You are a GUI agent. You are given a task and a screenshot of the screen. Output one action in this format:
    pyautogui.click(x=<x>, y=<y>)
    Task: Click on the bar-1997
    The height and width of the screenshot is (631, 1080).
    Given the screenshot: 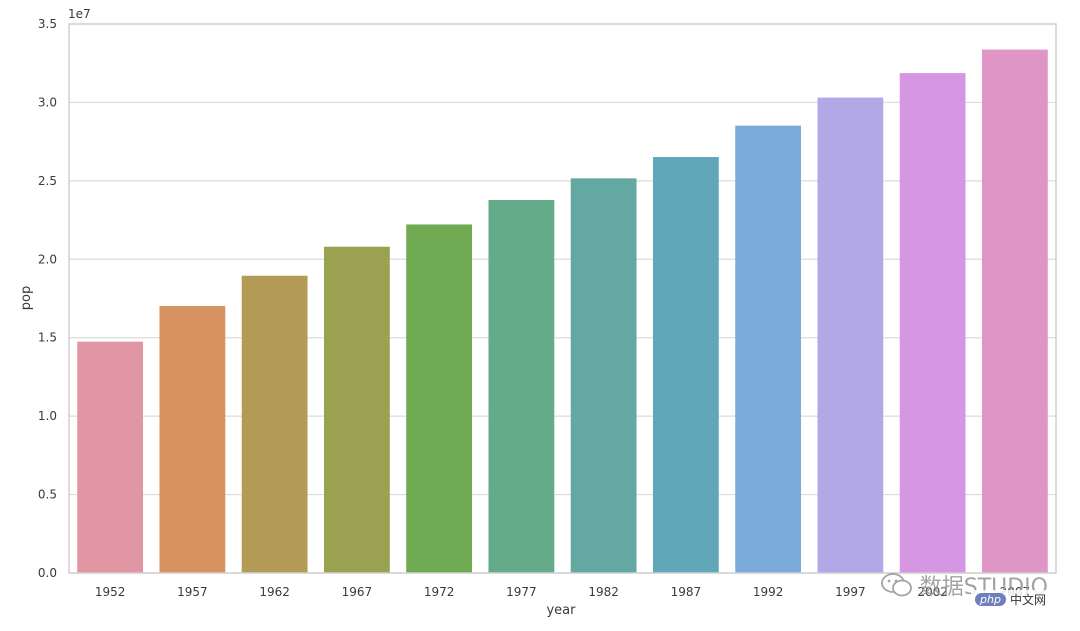 What is the action you would take?
    pyautogui.click(x=850, y=335)
    